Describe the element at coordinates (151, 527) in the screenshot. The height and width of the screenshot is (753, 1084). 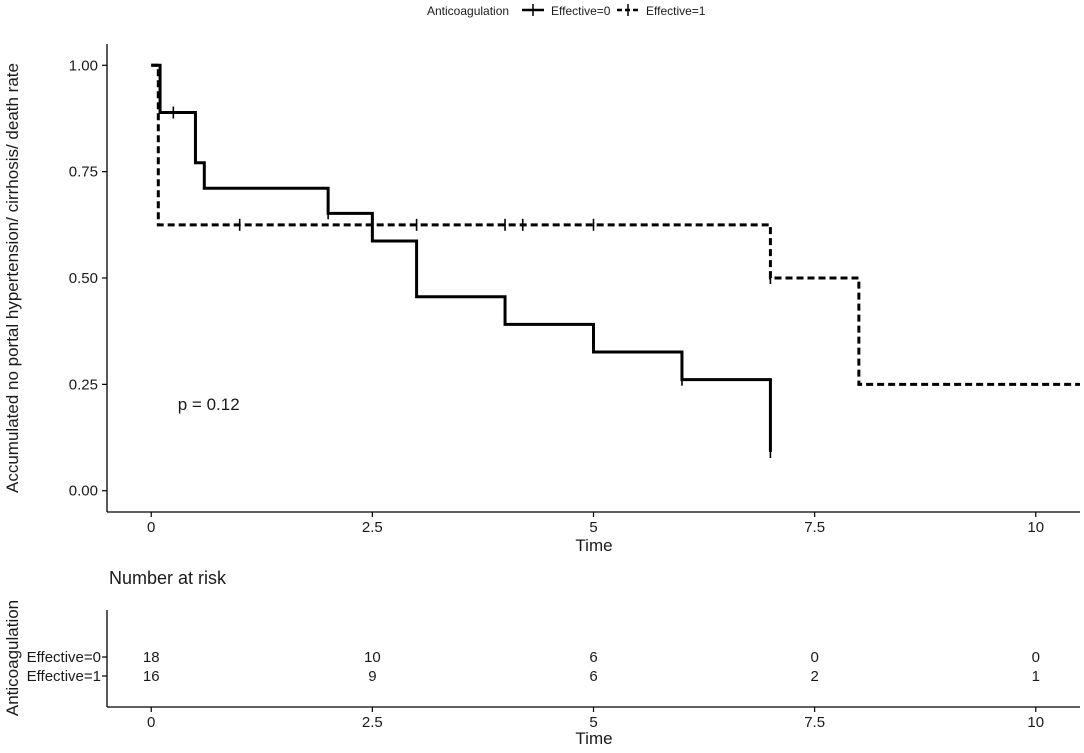
I see `x-tick-label: 0` at that location.